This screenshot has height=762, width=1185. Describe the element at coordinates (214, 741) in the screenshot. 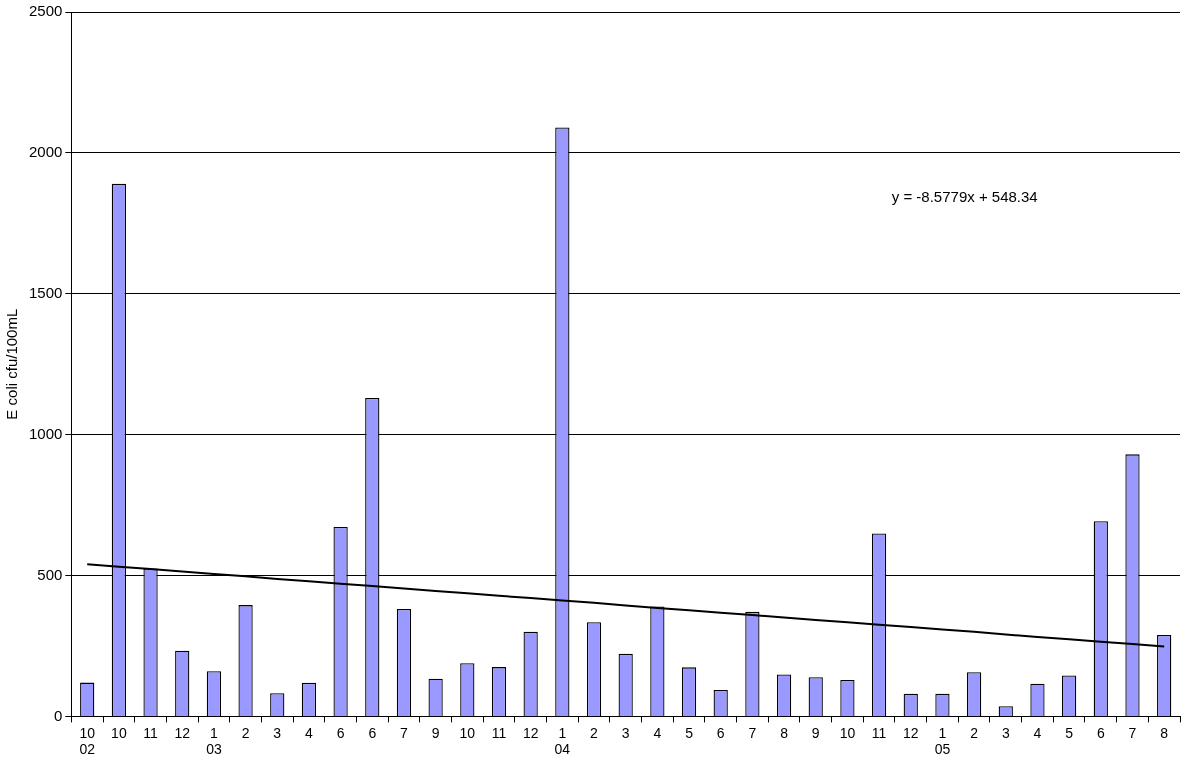

I see `x-tick-label: 1 03` at that location.